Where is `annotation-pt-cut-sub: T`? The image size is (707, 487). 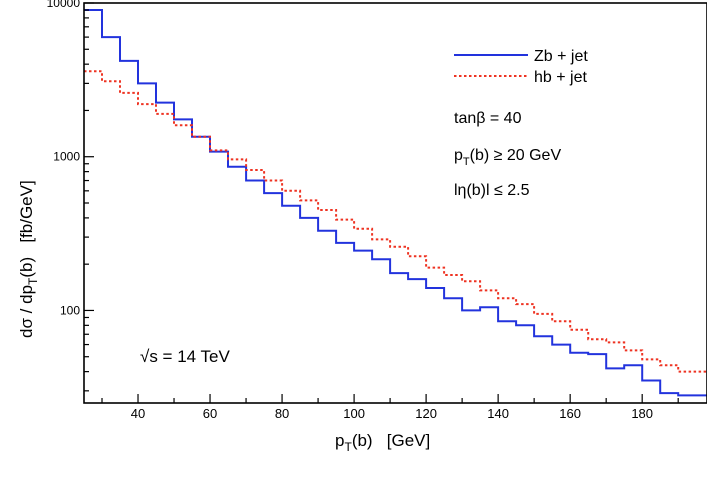 annotation-pt-cut-sub: T is located at coordinates (466, 162).